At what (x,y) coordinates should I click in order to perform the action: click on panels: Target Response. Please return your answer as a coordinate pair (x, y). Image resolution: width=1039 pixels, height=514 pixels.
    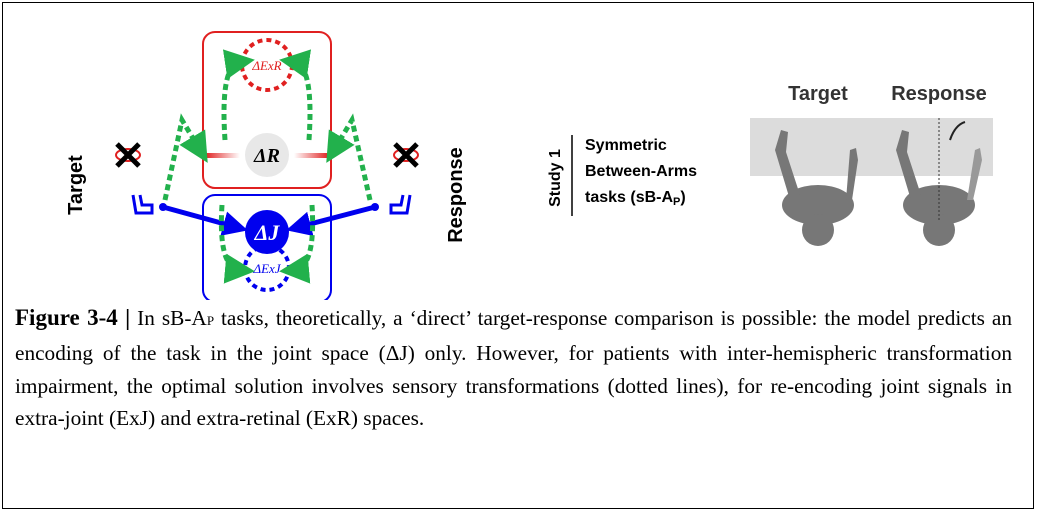
    Looking at the image, I should click on (871, 164).